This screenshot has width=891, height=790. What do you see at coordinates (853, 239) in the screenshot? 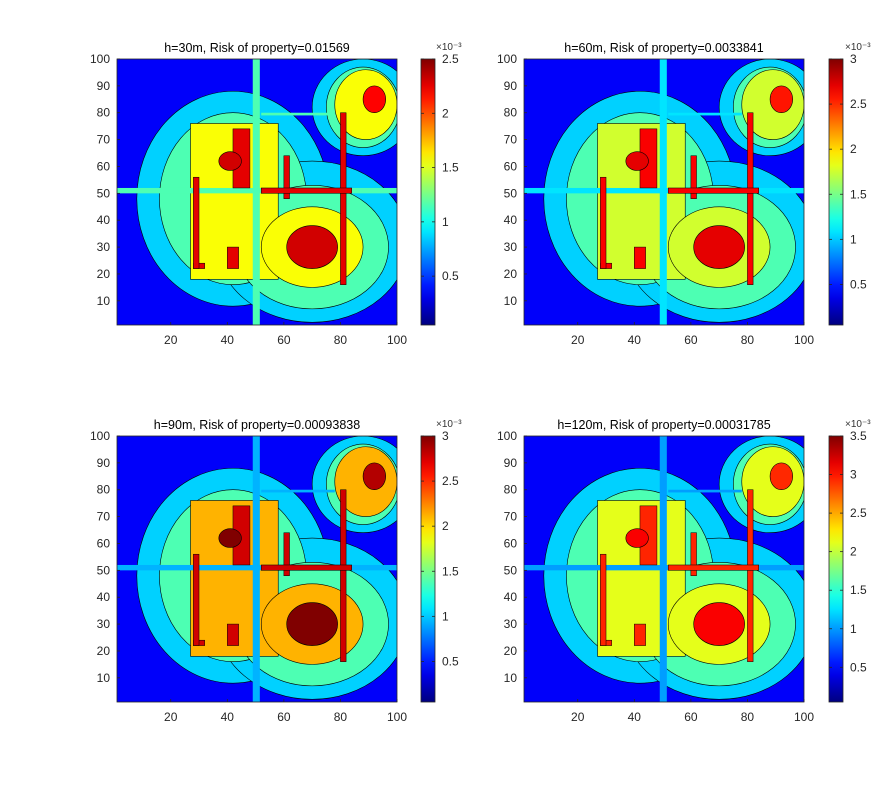
I see `colorbar-tick-label: 1` at bounding box center [853, 239].